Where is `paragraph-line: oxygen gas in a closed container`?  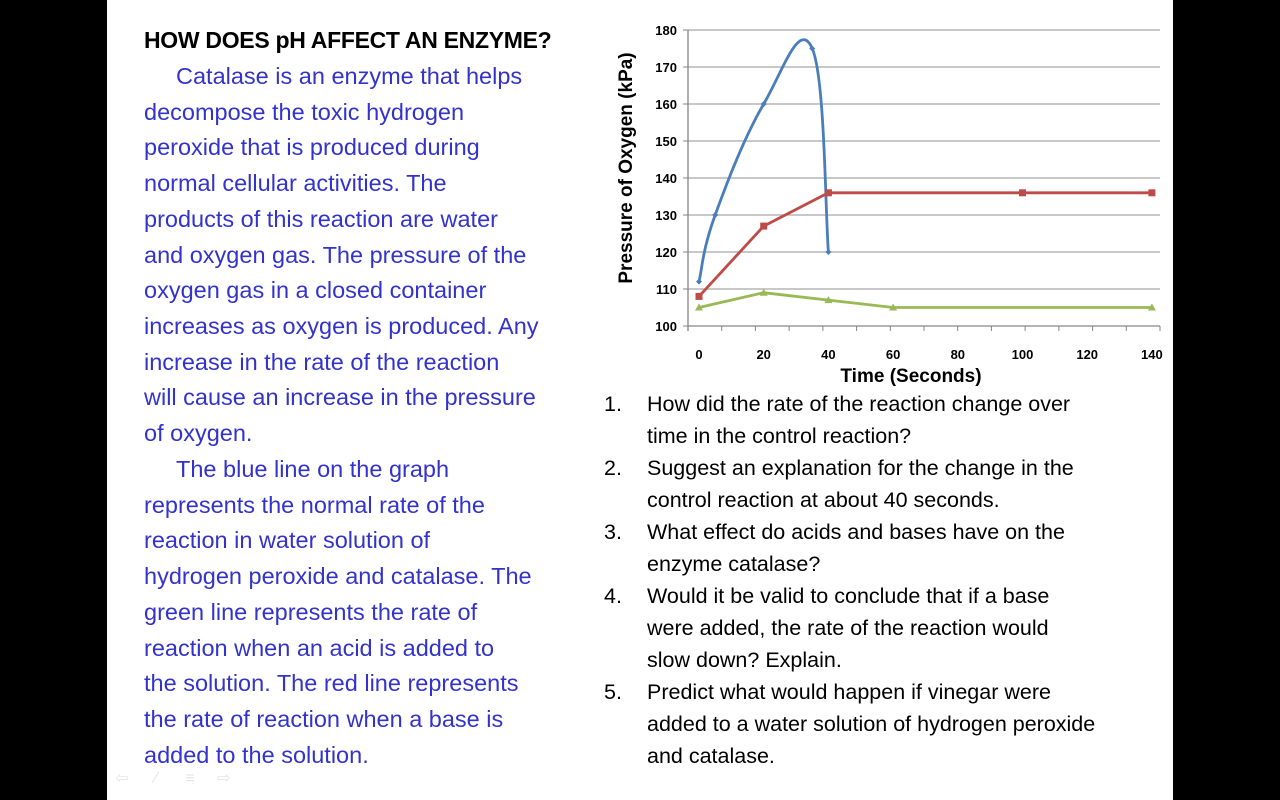
paragraph-line: oxygen gas in a closed container is located at coordinates (315, 290).